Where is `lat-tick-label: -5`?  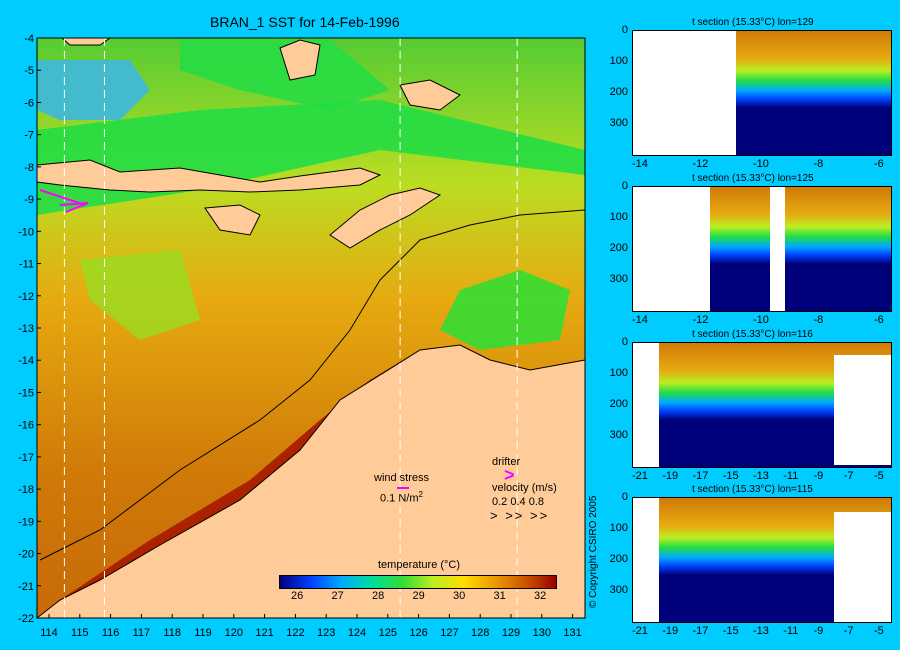 lat-tick-label: -5 is located at coordinates (29, 71).